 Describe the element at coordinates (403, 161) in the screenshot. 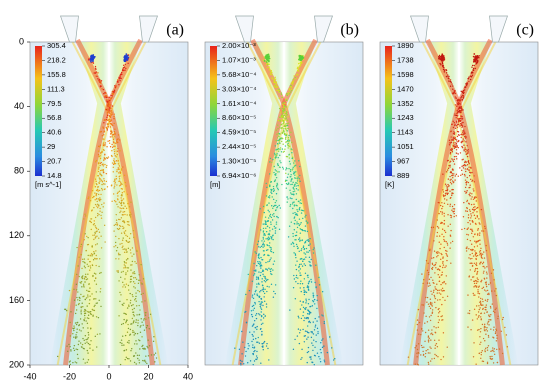

I see `colorbar-label: 967` at that location.